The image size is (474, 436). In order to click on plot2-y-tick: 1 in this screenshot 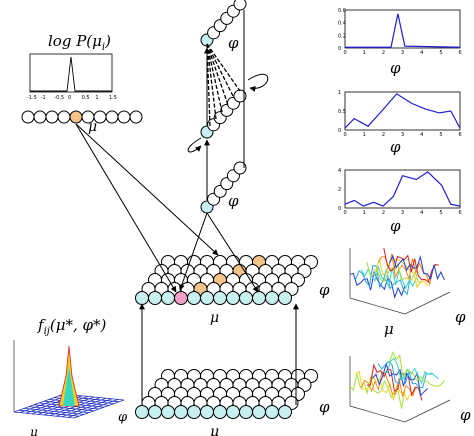, I will do `click(339, 93)`.